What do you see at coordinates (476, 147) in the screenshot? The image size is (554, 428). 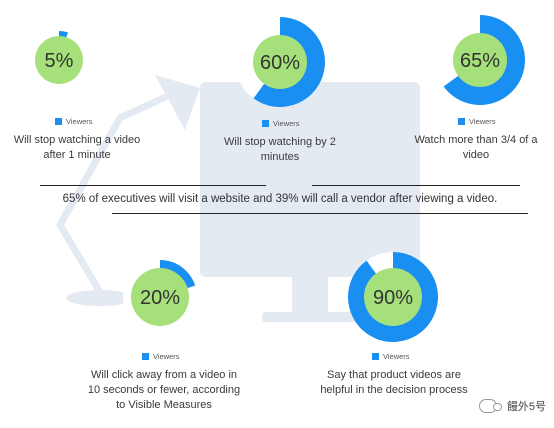 I see `caption-3: Watch more than 3/4 of a video` at bounding box center [476, 147].